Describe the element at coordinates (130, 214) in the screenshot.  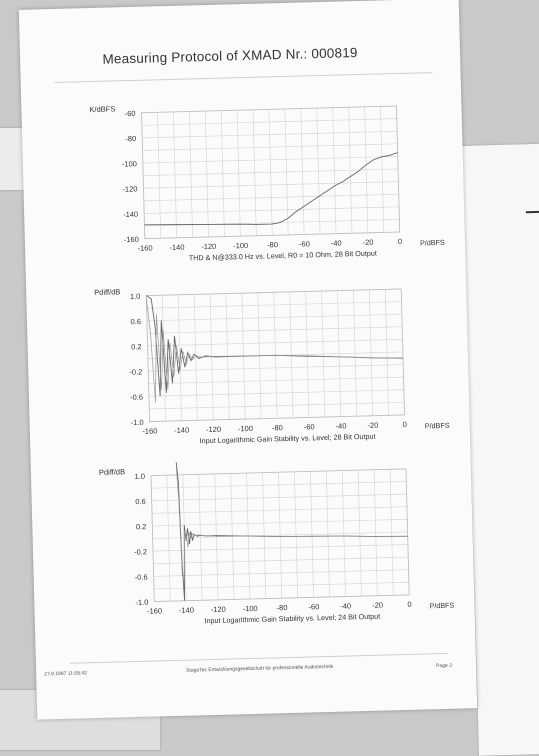
I see `y-tick-label: -140` at that location.